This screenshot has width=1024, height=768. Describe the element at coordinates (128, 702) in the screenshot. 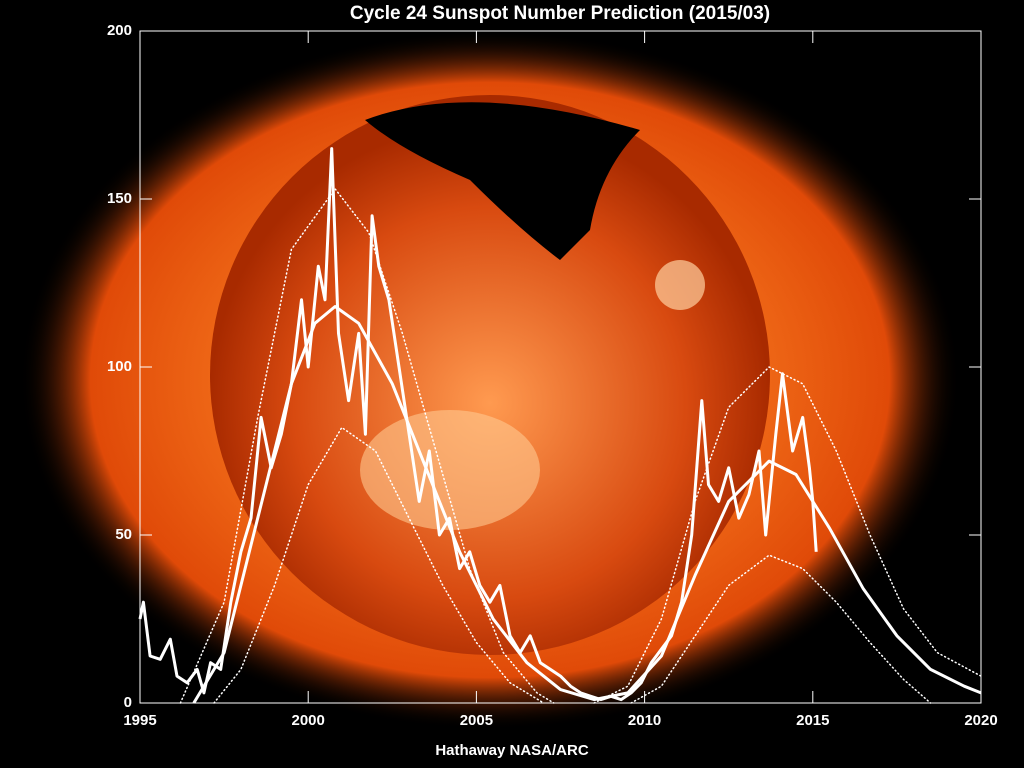

I see `y-tick-label: 0` at that location.